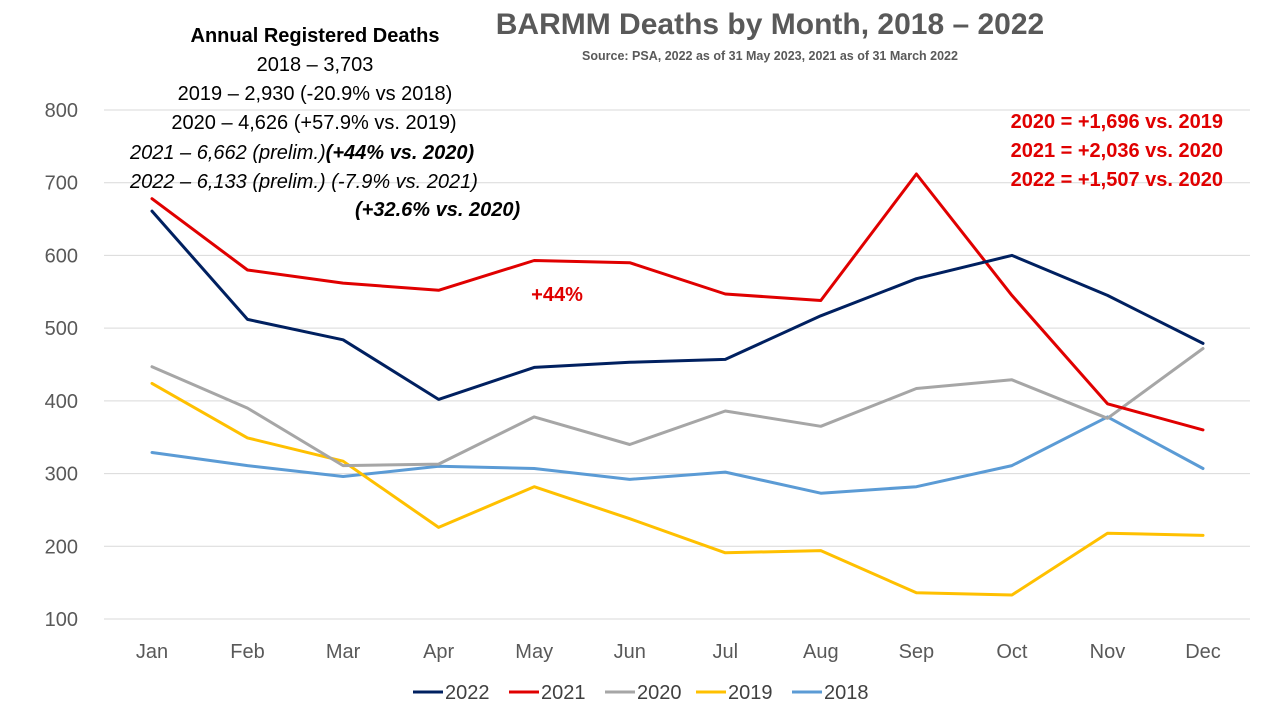  Describe the element at coordinates (61, 111) in the screenshot. I see `y-tick-label: 800` at that location.